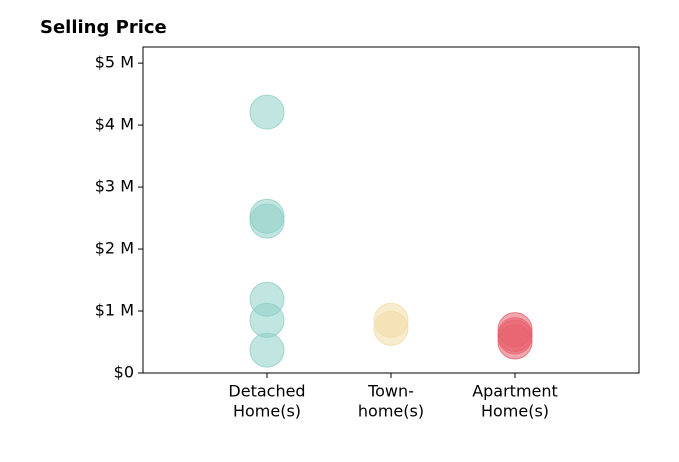 The height and width of the screenshot is (462, 679). What do you see at coordinates (114, 248) in the screenshot?
I see `y-tick-label: $2 M` at bounding box center [114, 248].